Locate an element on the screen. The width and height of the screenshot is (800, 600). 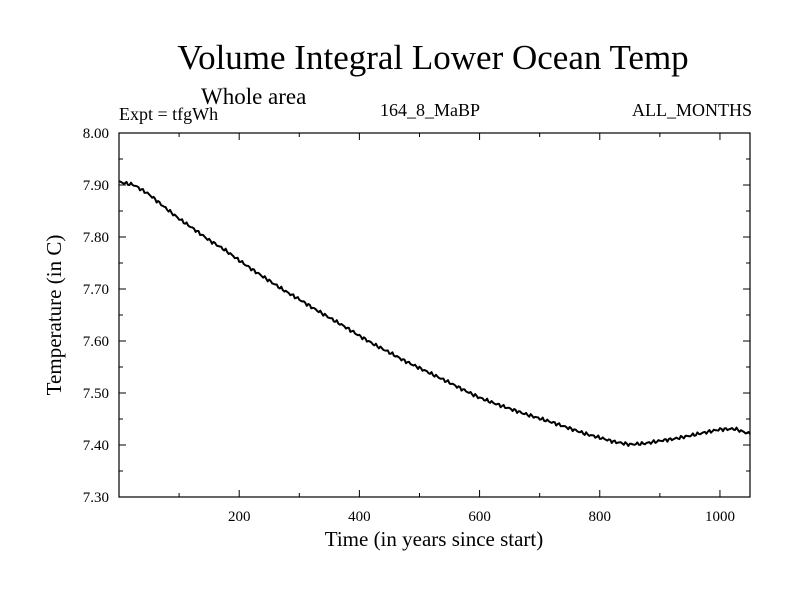
chart-title: Volume Integral Lower Ocean Temp is located at coordinates (433, 57).